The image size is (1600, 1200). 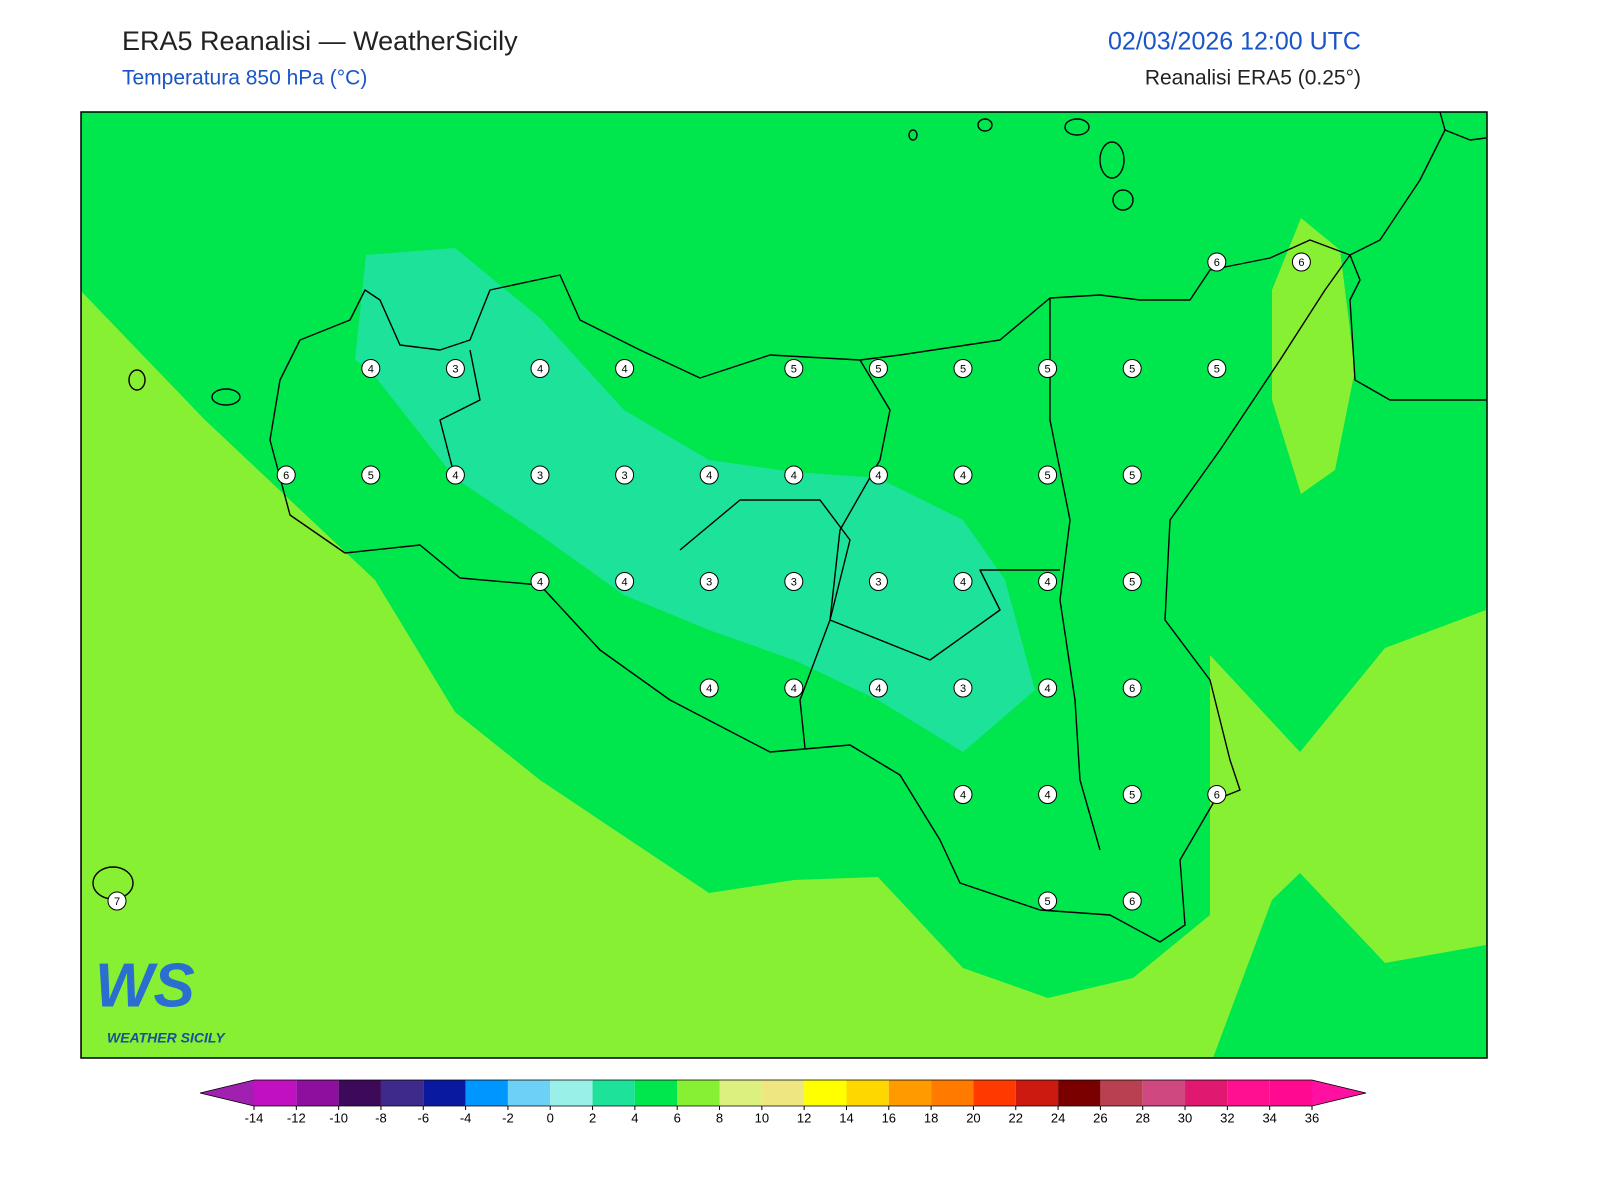 I want to click on colorbar-tick-label: 30, so click(x=1185, y=1117).